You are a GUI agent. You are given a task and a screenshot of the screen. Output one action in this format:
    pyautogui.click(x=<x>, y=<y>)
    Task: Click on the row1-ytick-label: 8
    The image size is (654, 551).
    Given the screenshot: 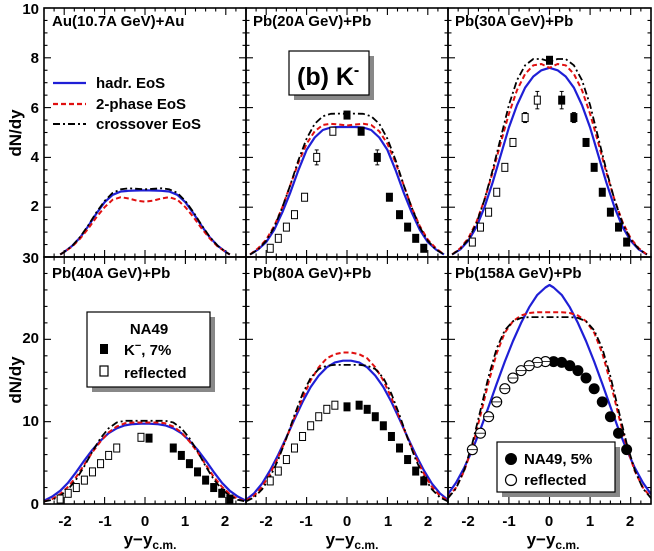 What is the action you would take?
    pyautogui.click(x=35, y=58)
    